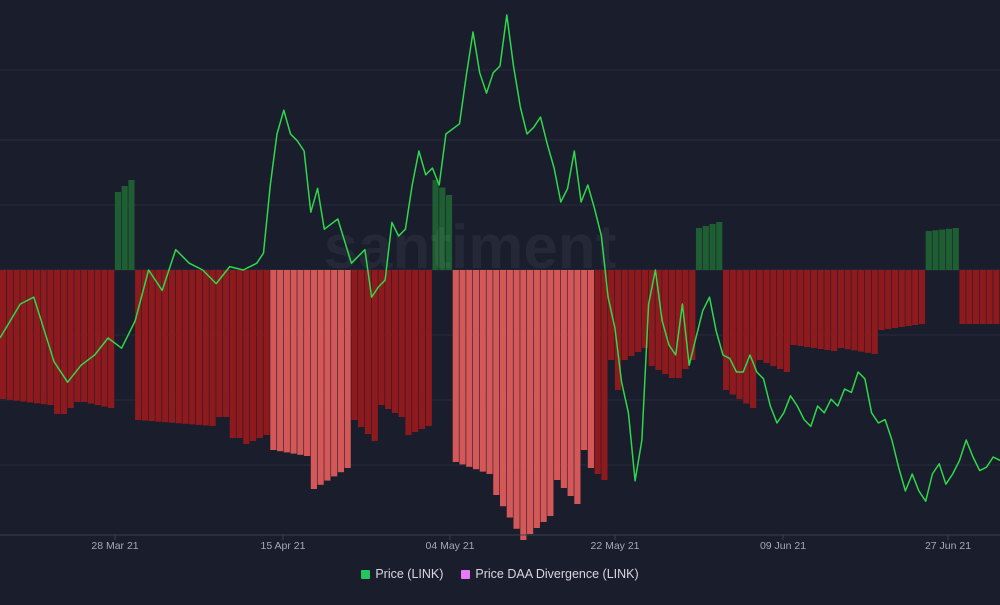 Image resolution: width=1000 pixels, height=605 pixels. I want to click on legend-item-divergence: Price DAA Divergence (LINK), so click(550, 574).